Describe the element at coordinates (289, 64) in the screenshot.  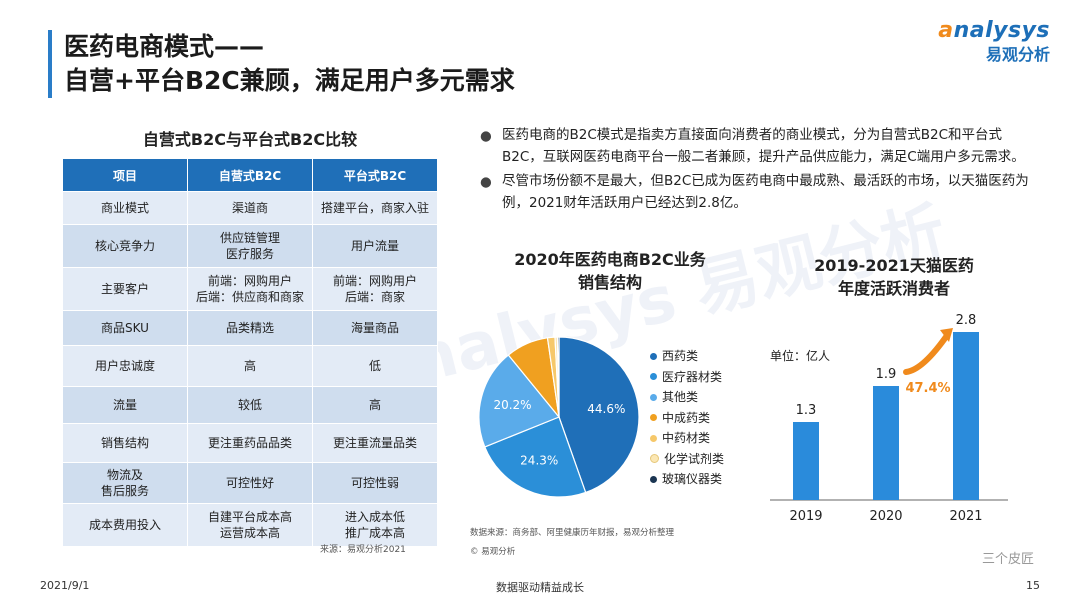
I see `page-title: 医药电商模式—— 自营+平台B2C兼顾，满足用户多元需求` at that location.